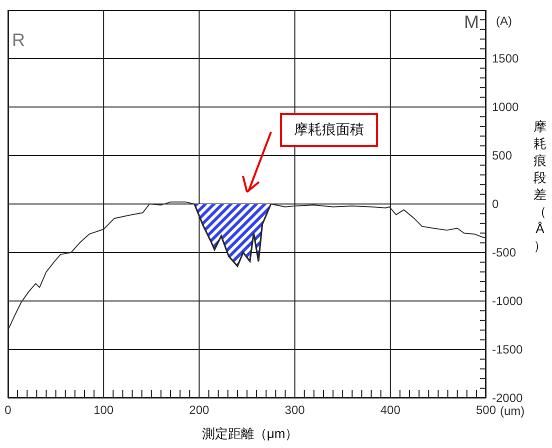 The image size is (552, 448). I want to click on x-tick-label: 200, so click(199, 410).